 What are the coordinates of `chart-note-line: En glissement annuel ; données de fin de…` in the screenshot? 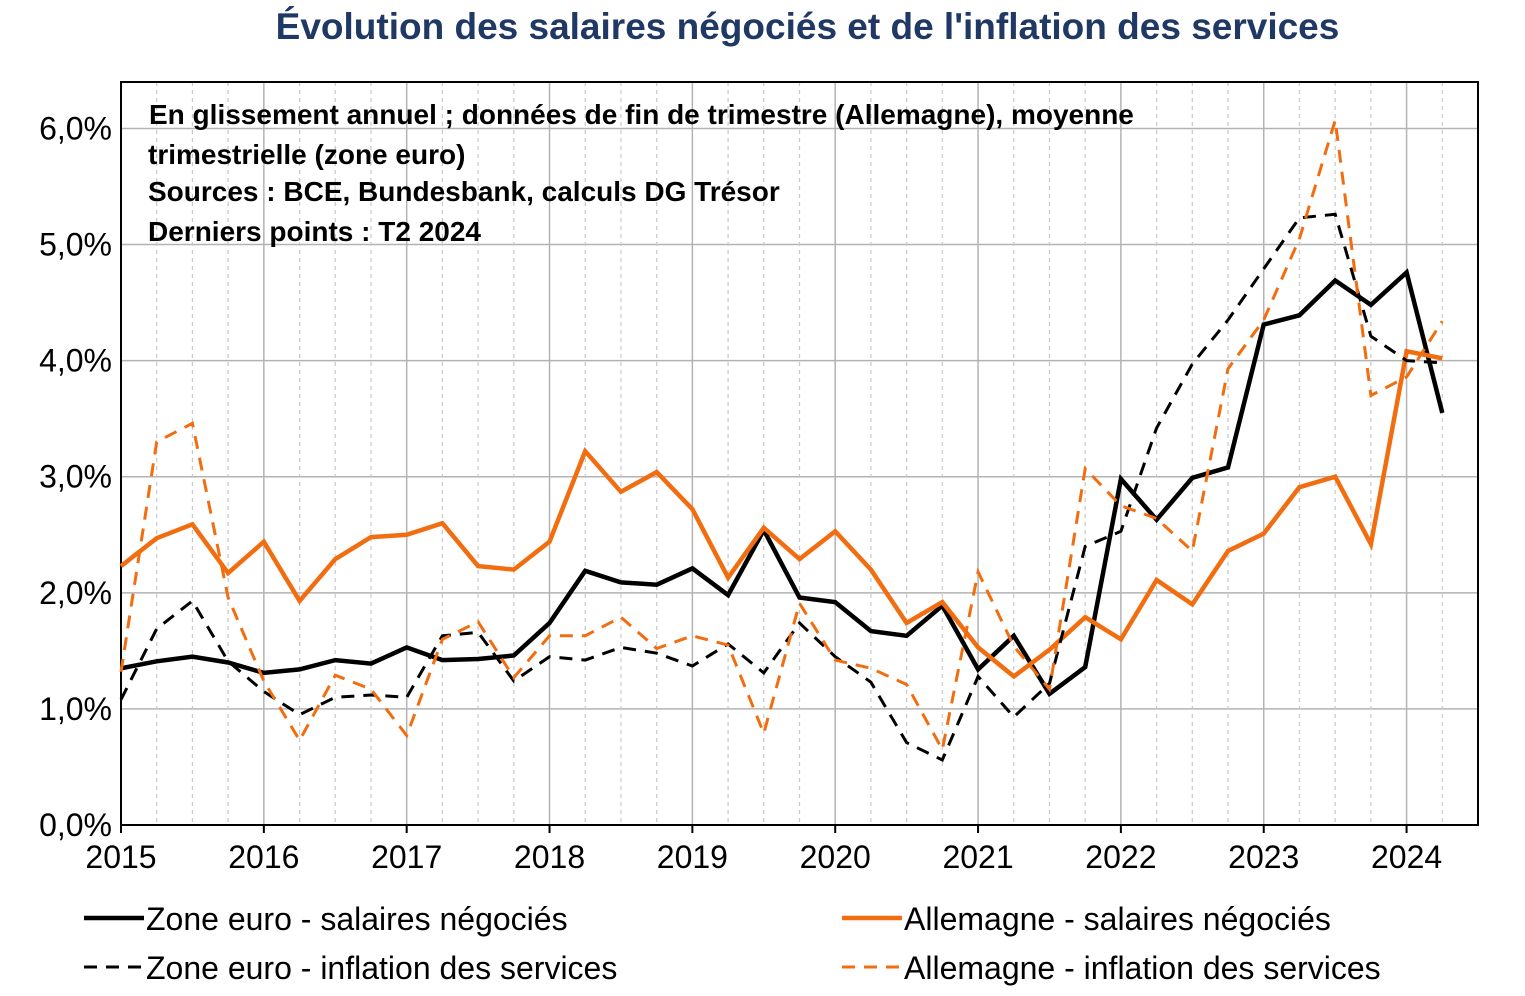 It's located at (641, 114).